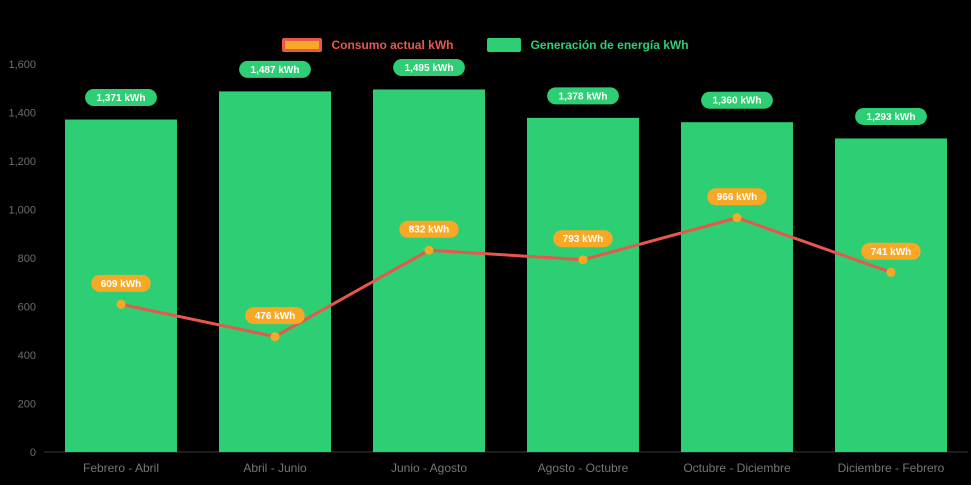 The width and height of the screenshot is (971, 485). I want to click on legend-item-generacion: Generación de energía kWh, so click(588, 45).